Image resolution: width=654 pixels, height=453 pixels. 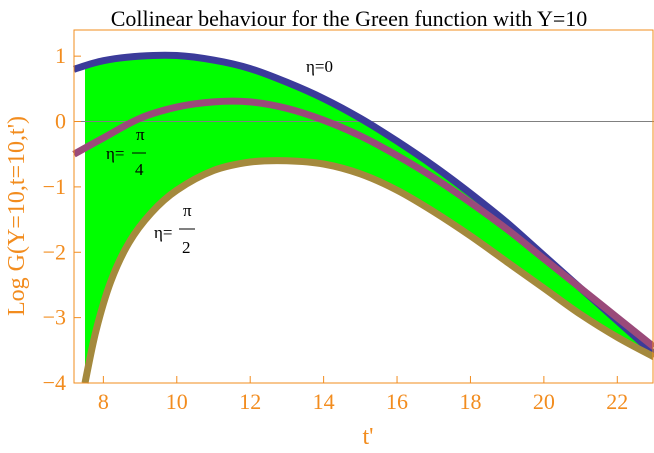 What do you see at coordinates (54, 251) in the screenshot?
I see `y-tick-label: −2` at bounding box center [54, 251].